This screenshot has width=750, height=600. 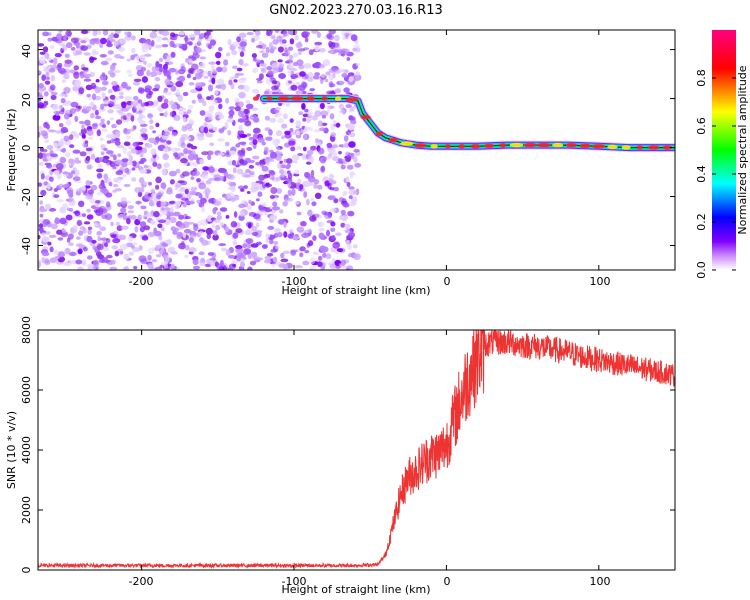 I want to click on colorbar-tick-0-6: 0.6, so click(x=701, y=126).